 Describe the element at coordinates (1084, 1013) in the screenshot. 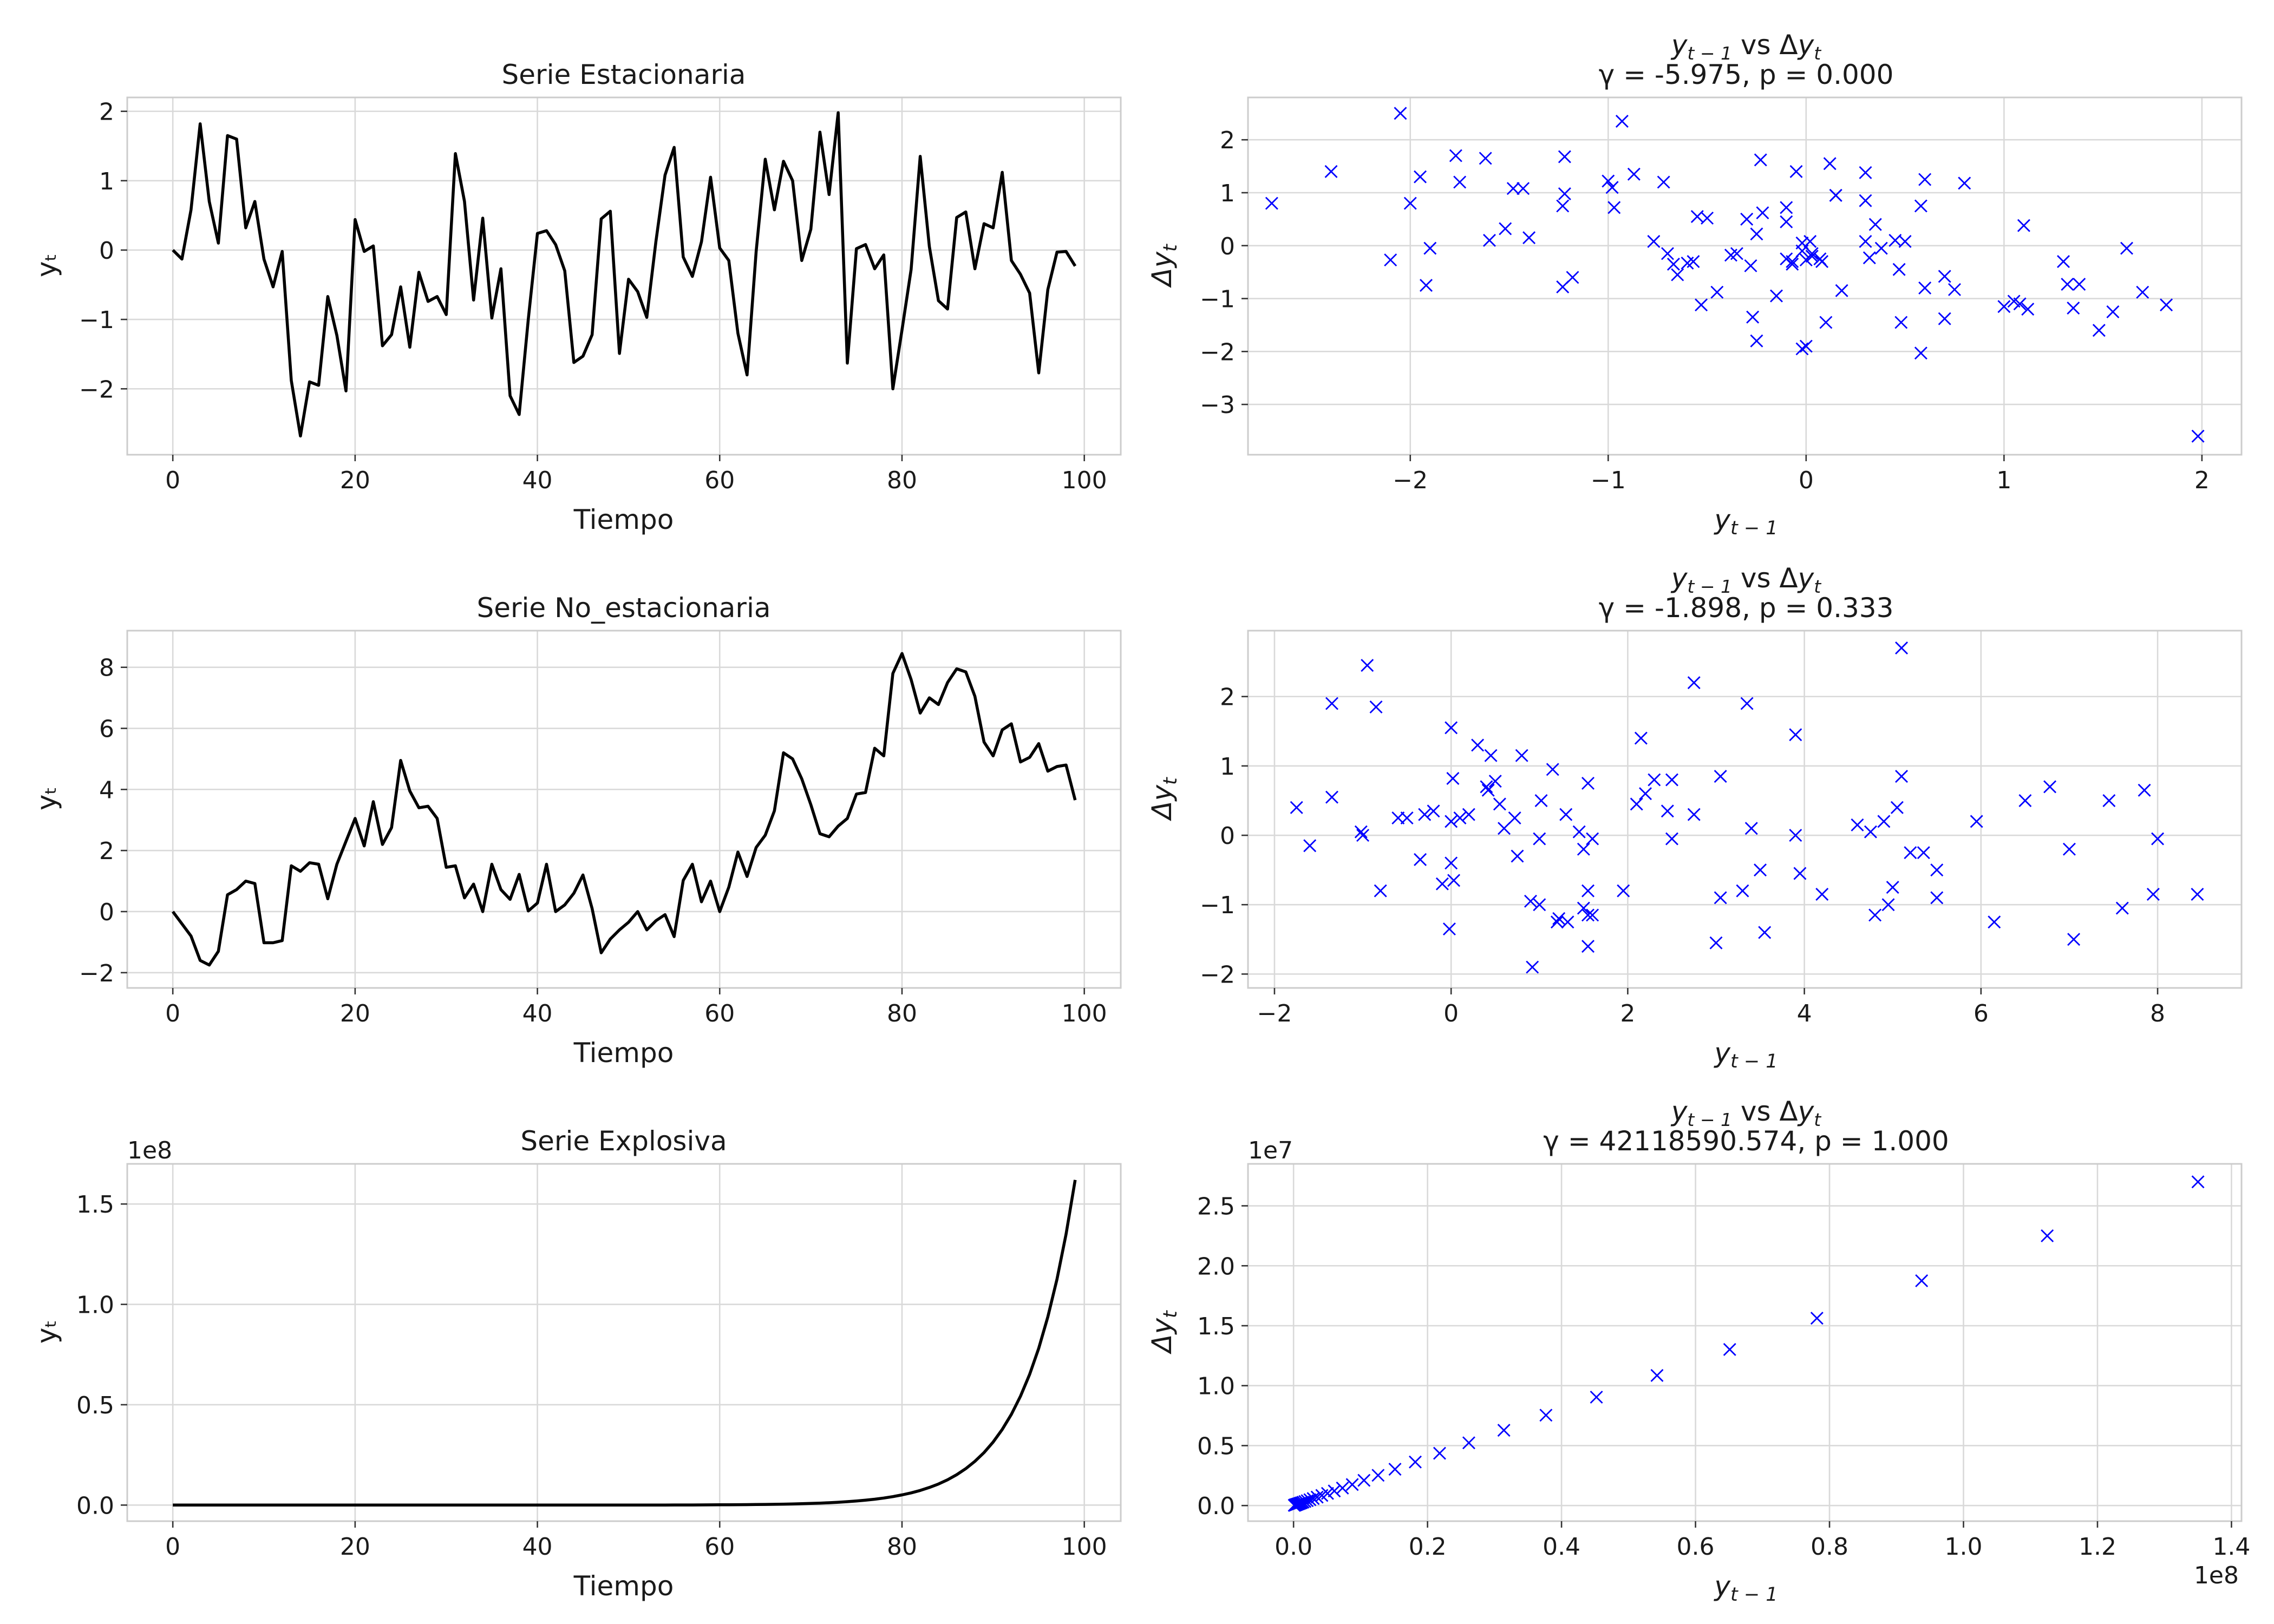

I see `x-tick-label: 100` at that location.